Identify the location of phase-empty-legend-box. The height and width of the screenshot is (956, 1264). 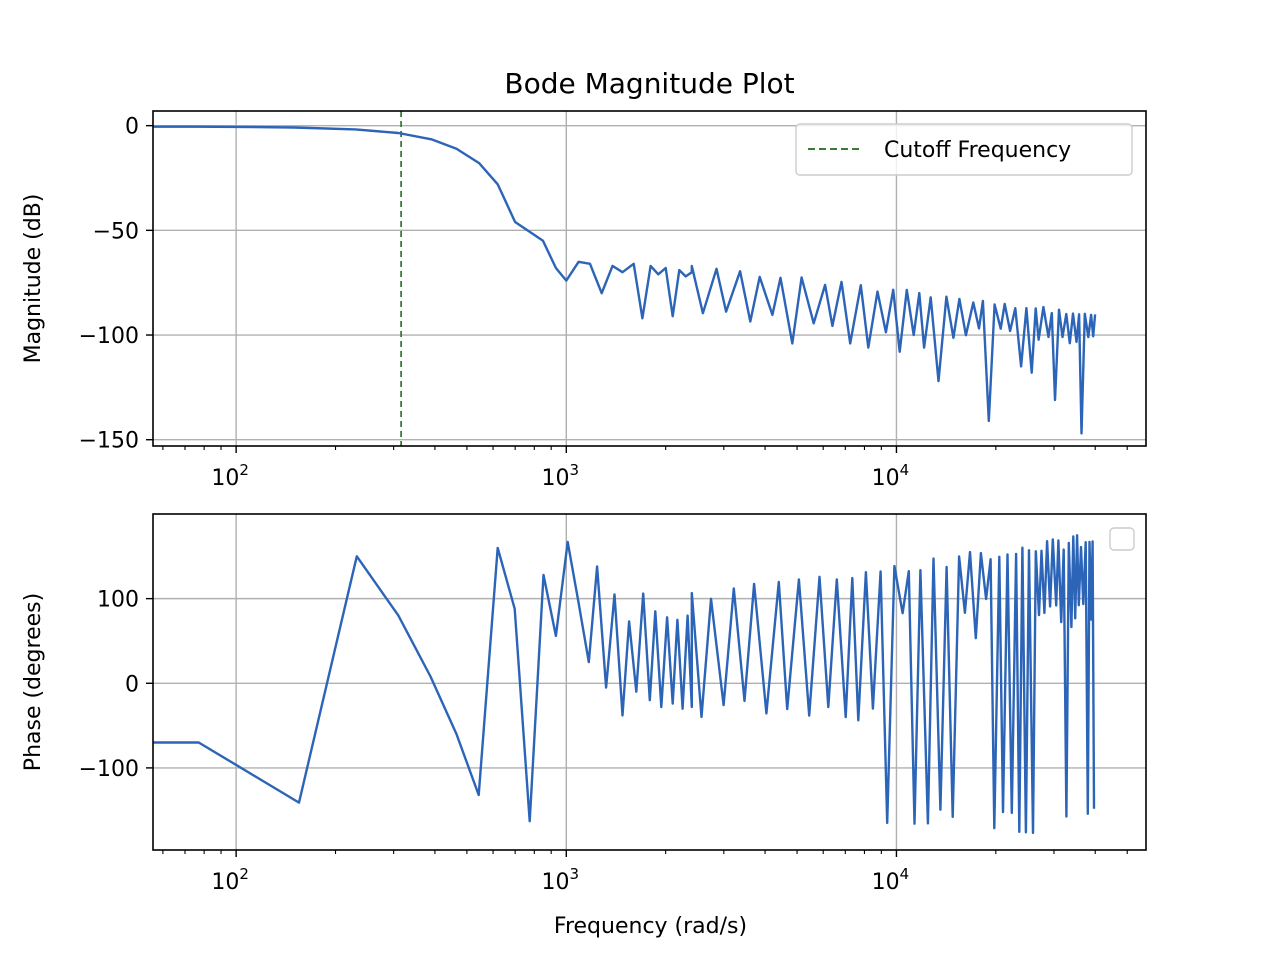
(1122, 539).